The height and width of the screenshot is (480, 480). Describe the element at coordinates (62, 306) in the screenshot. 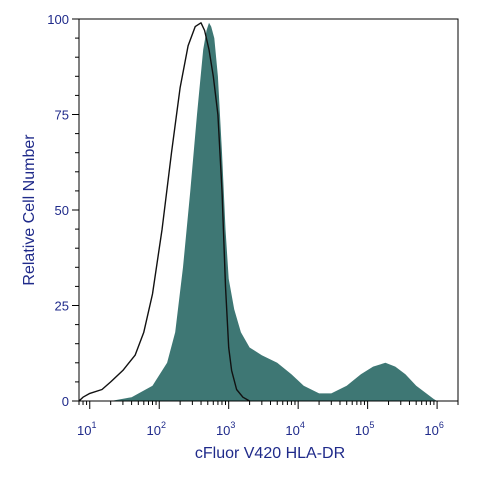

I see `y-tick-label: 25` at that location.